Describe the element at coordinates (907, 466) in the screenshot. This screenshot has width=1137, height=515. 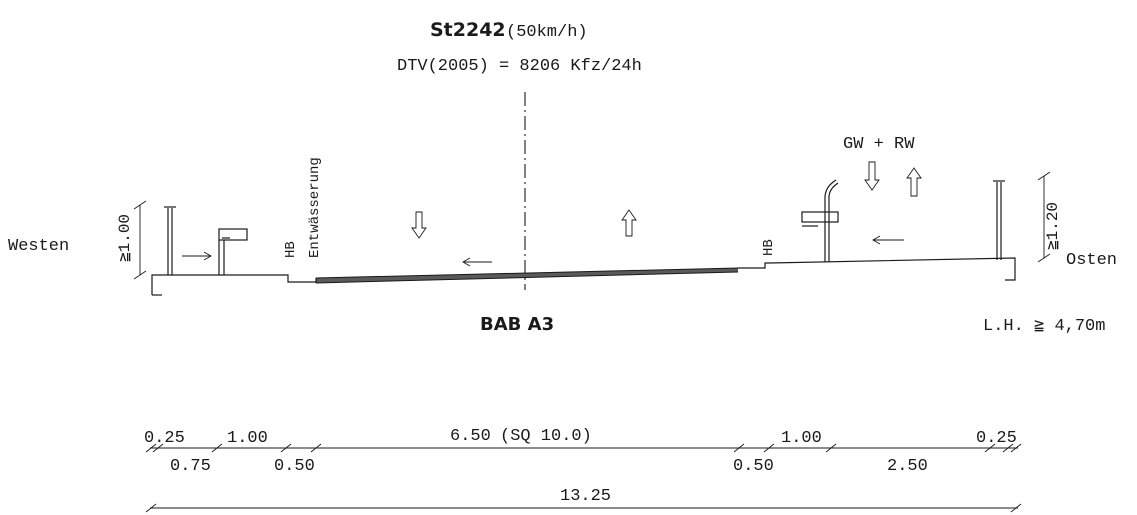
I see `dim-2-50: 2.50` at that location.